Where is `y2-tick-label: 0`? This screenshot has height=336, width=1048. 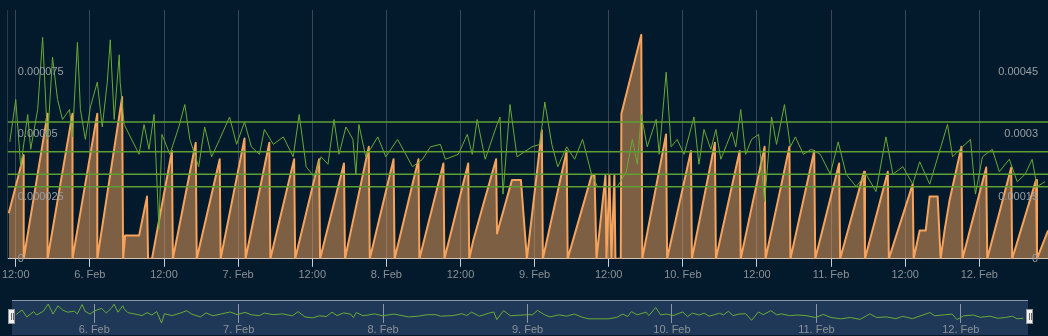
y2-tick-label: 0 is located at coordinates (1035, 257).